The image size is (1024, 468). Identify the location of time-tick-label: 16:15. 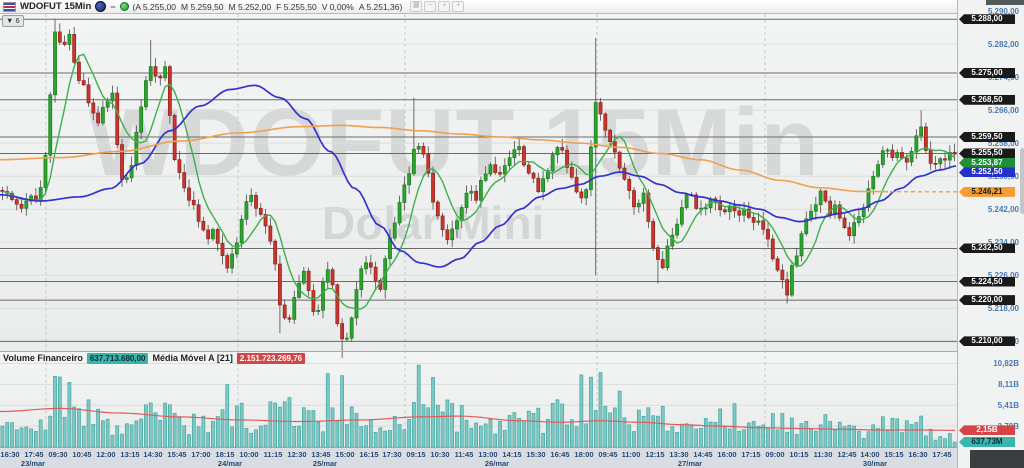
(369, 454).